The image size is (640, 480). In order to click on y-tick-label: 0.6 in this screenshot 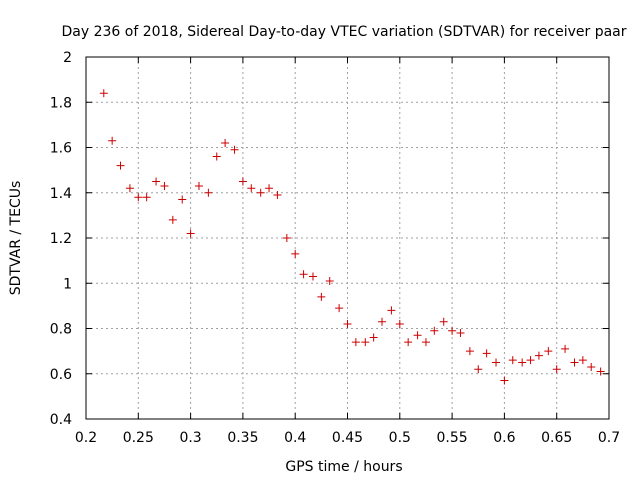, I will do `click(61, 375)`.